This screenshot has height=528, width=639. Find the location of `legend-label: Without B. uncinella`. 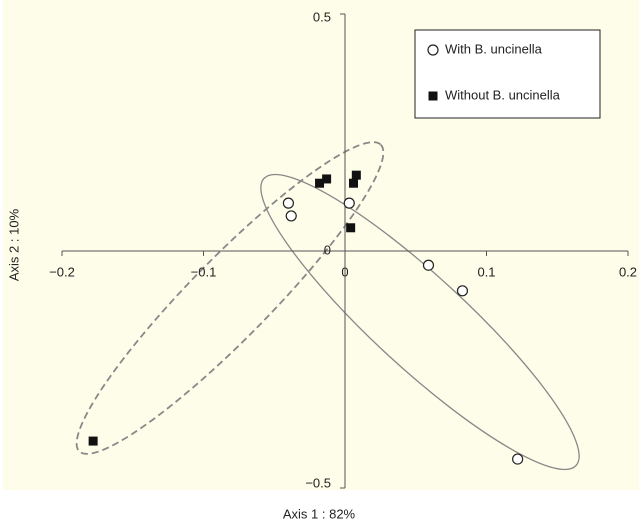

legend-label: Without B. uncinella is located at coordinates (503, 94).